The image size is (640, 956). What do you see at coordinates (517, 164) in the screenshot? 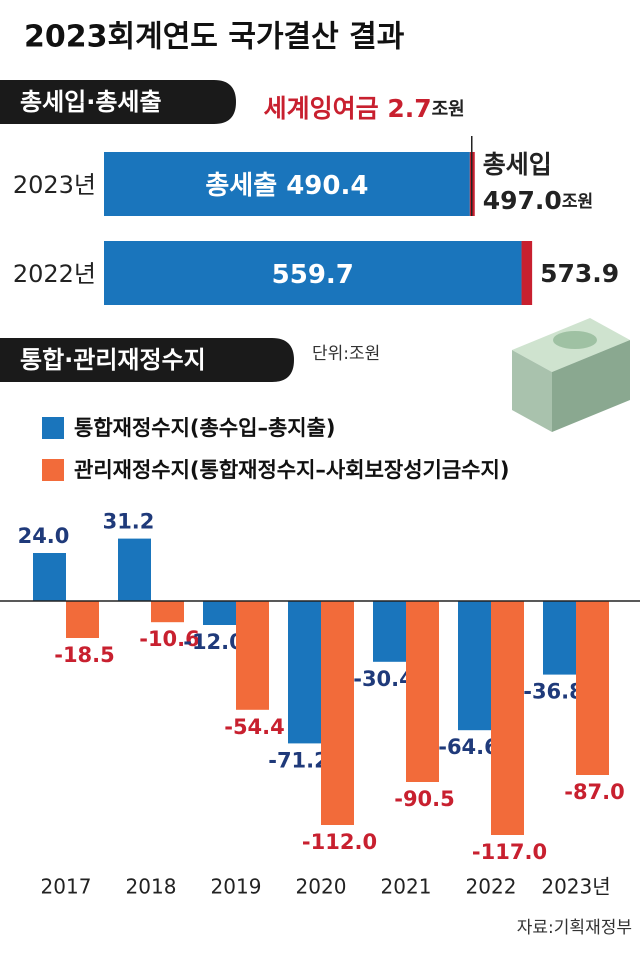
I see `series-name: 총세입` at bounding box center [517, 164].